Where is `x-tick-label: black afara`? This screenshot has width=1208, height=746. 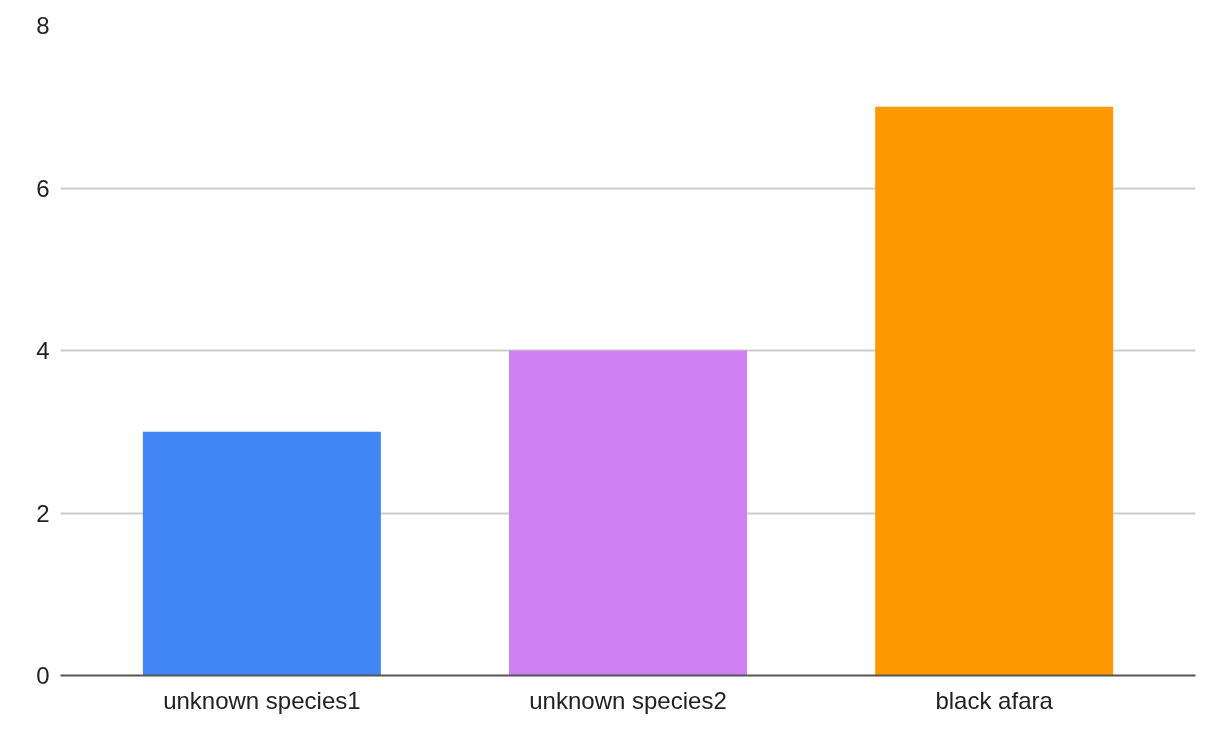
x-tick-label: black afara is located at coordinates (994, 700).